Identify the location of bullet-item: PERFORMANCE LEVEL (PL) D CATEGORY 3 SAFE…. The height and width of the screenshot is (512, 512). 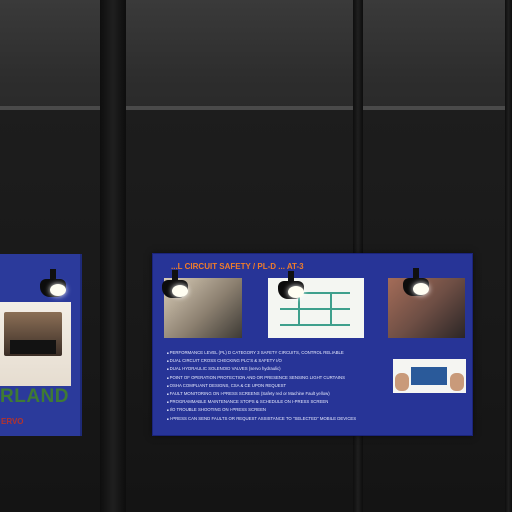
(283, 353).